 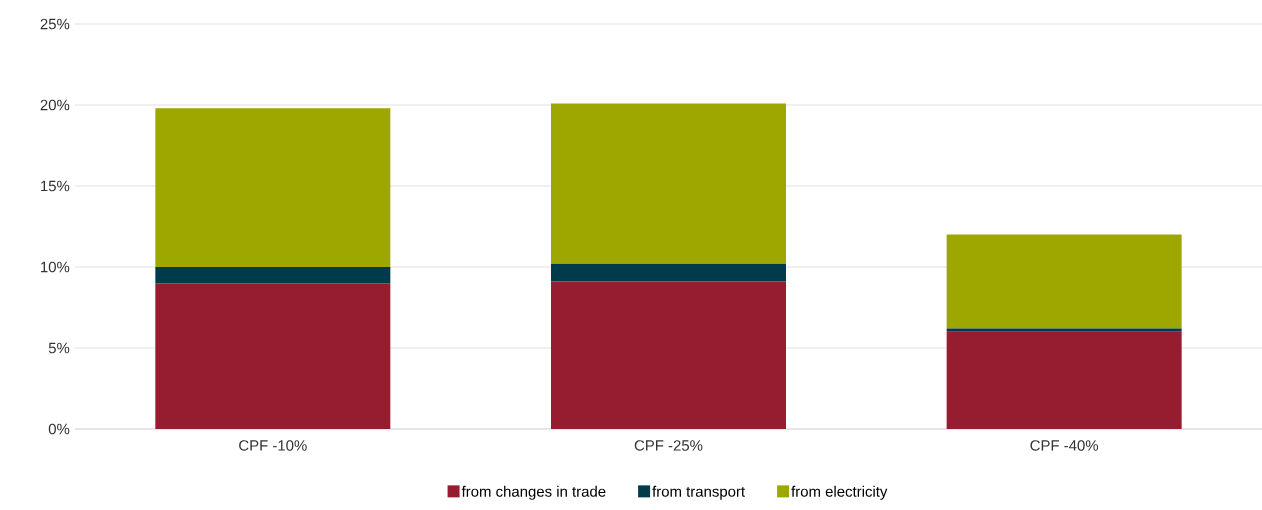 I want to click on y-tick-label: 25%, so click(x=55, y=24).